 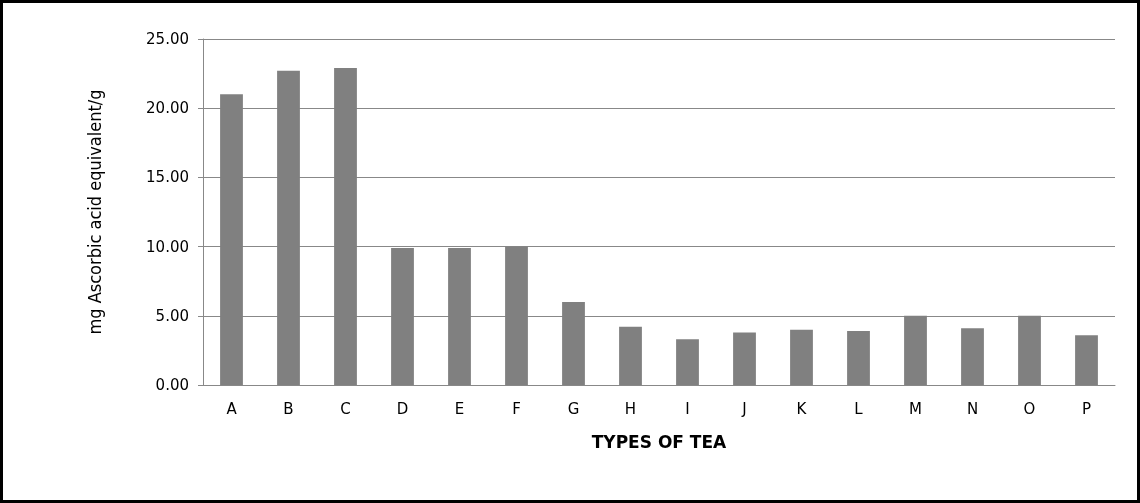 I want to click on x-tick-label: P, so click(x=1086, y=408).